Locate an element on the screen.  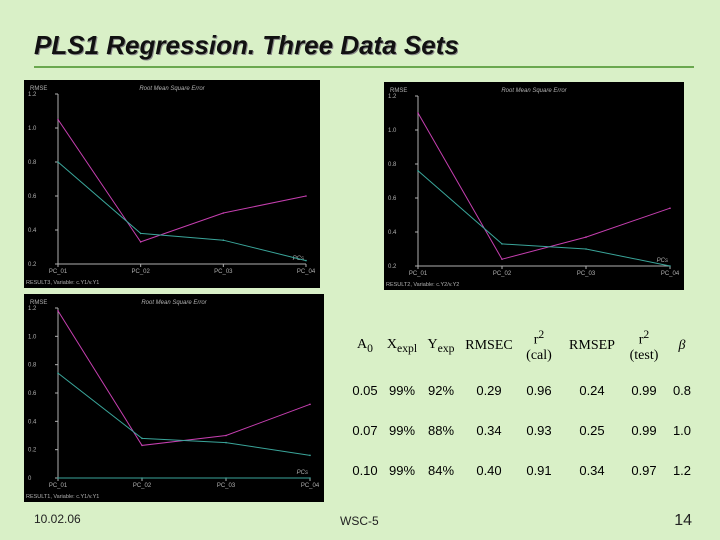
table-cell: 0.91 is located at coordinates (539, 470).